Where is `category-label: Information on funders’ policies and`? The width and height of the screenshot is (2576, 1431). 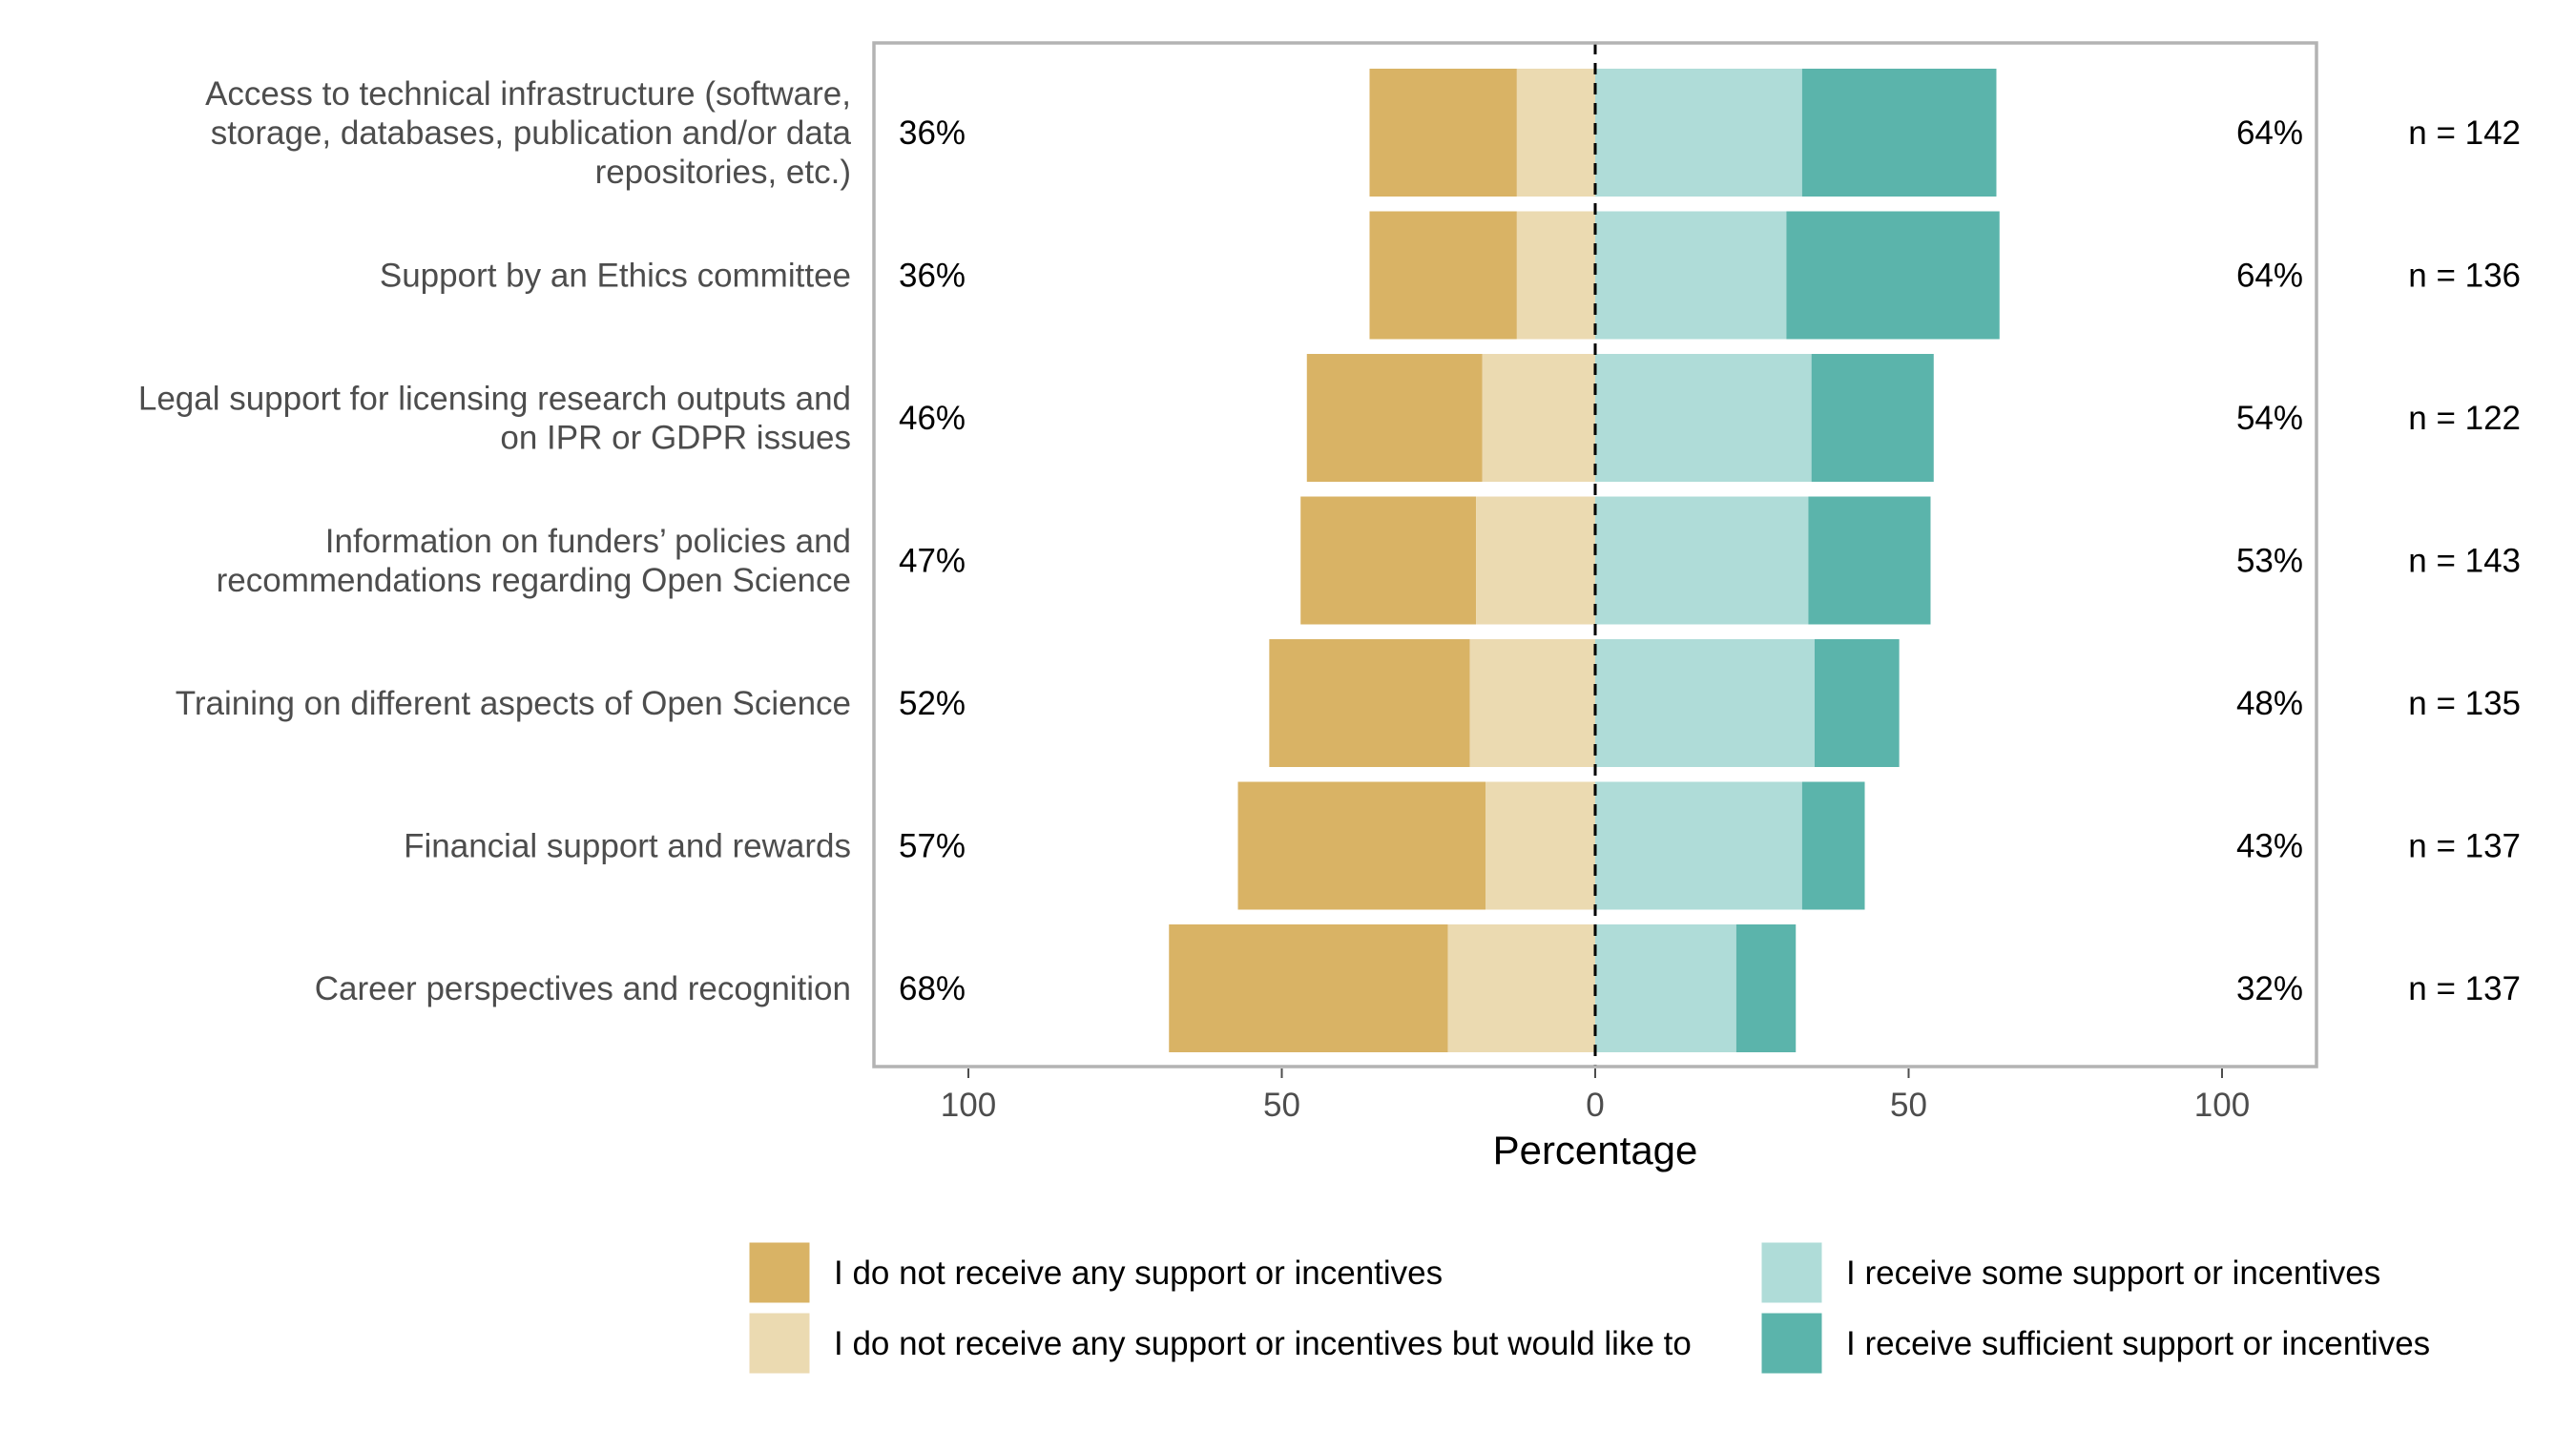 category-label: Information on funders’ policies and is located at coordinates (588, 541).